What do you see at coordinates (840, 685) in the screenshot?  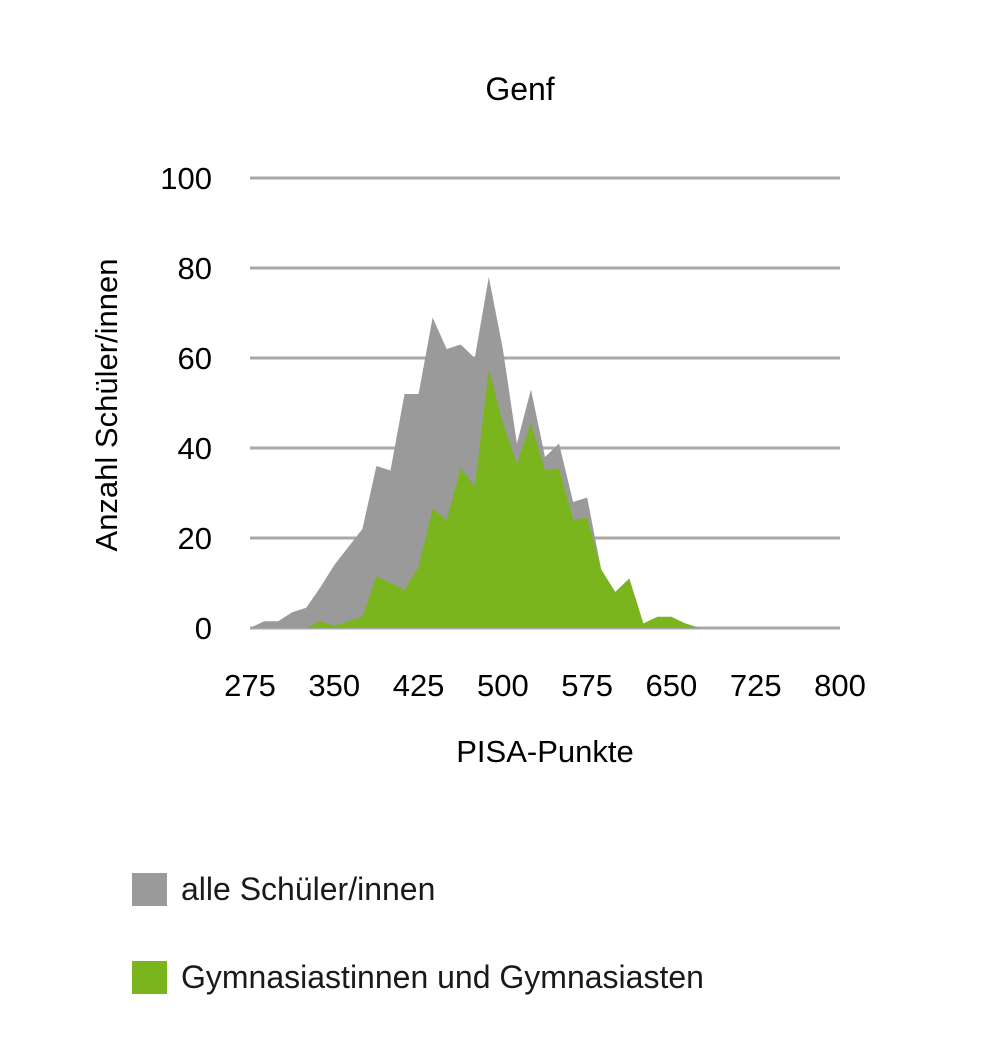 I see `x-tick-800: 800` at bounding box center [840, 685].